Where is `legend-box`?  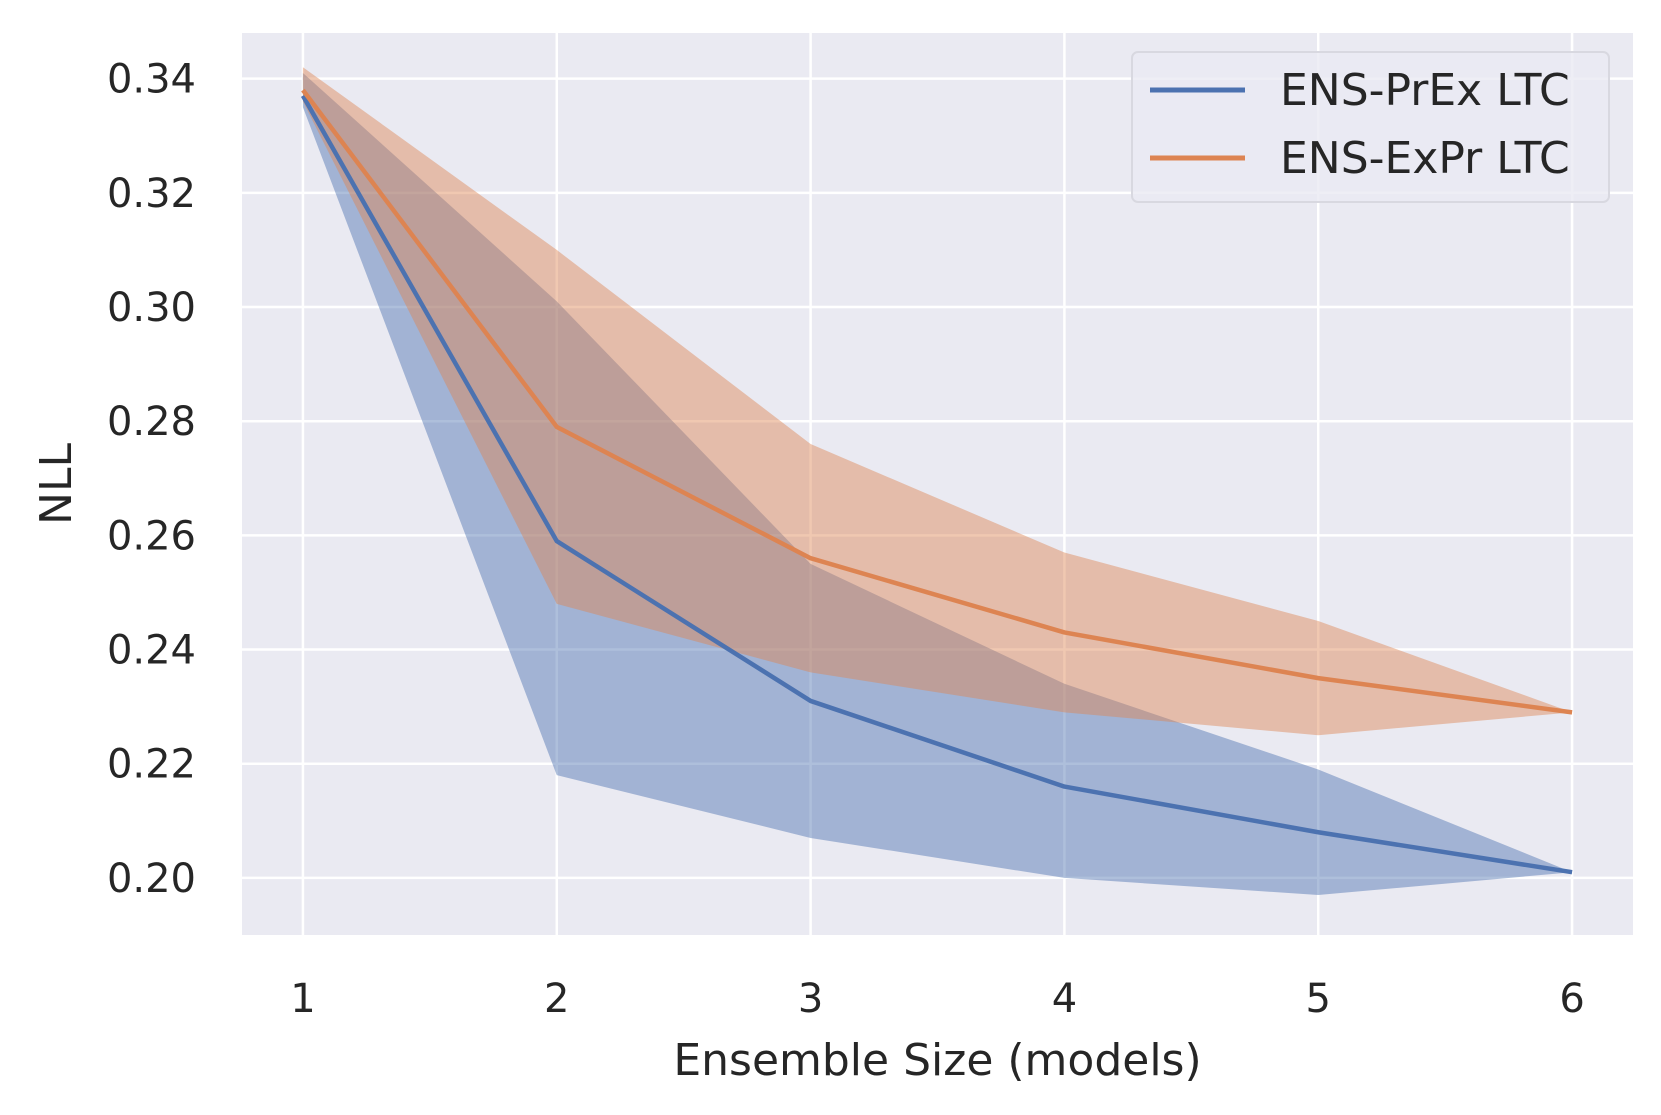
legend-box is located at coordinates (1370, 127).